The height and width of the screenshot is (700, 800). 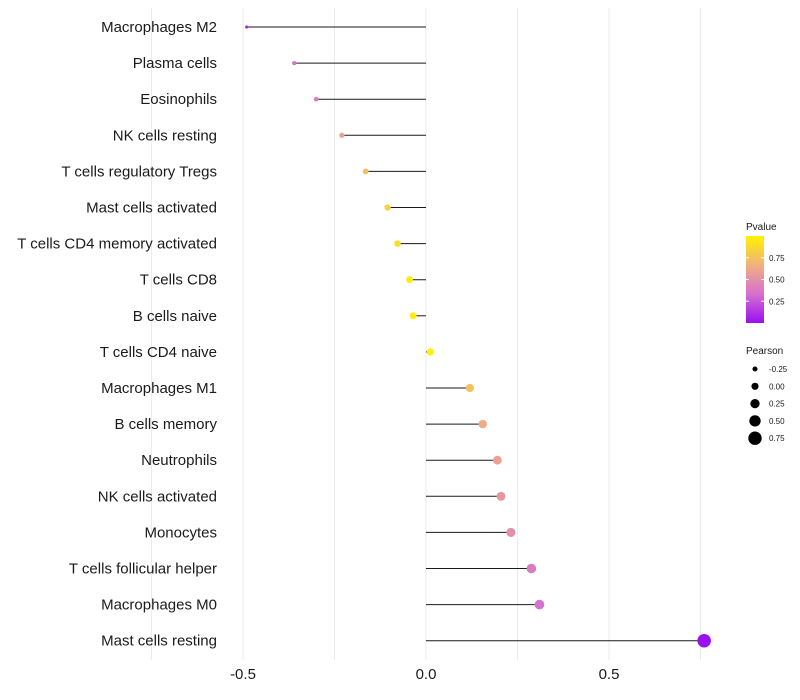 What do you see at coordinates (777, 301) in the screenshot?
I see `pvalue-legend-label: 0.25` at bounding box center [777, 301].